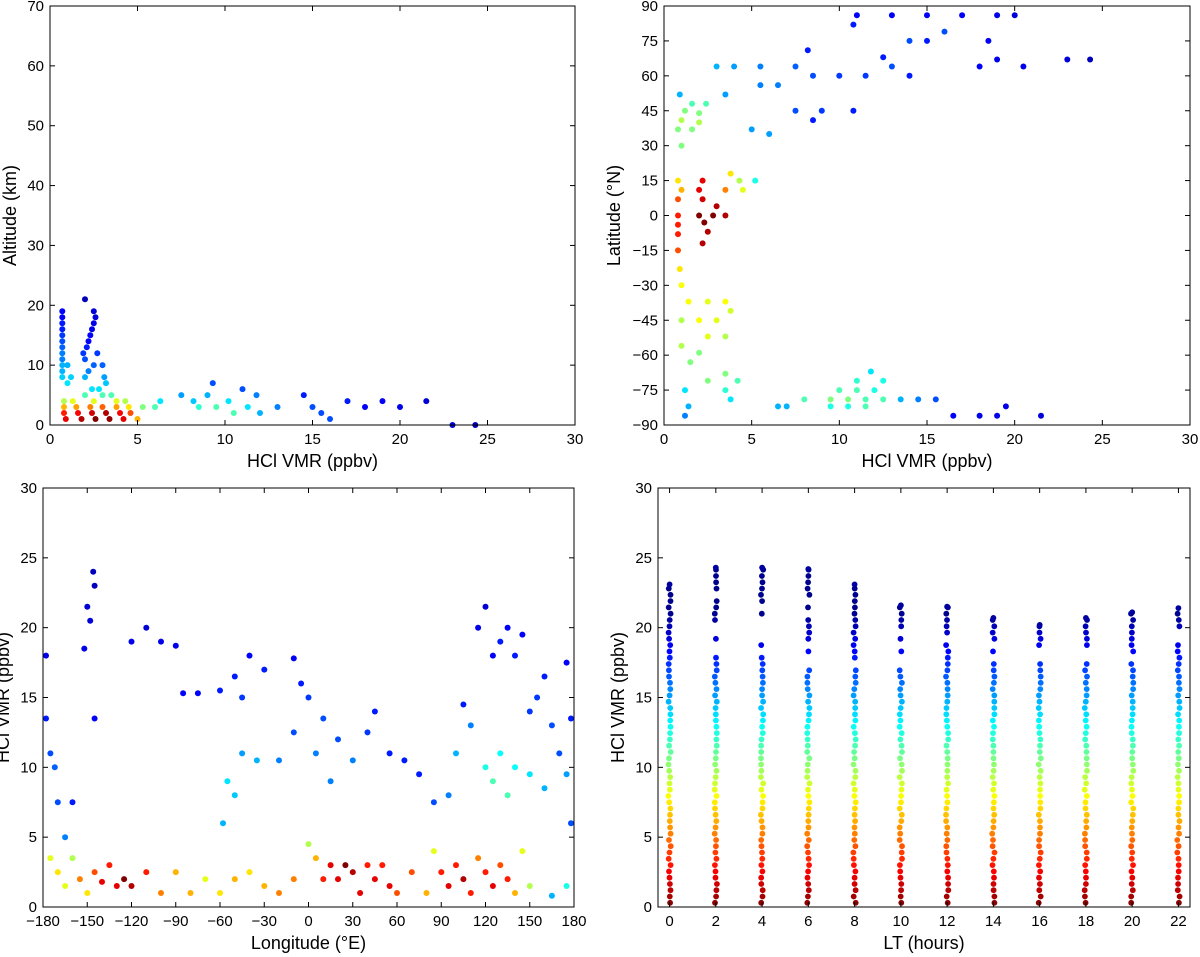 This screenshot has height=957, width=1200. I want to click on x-axis-label: HCl VMR (ppbv), so click(312, 461).